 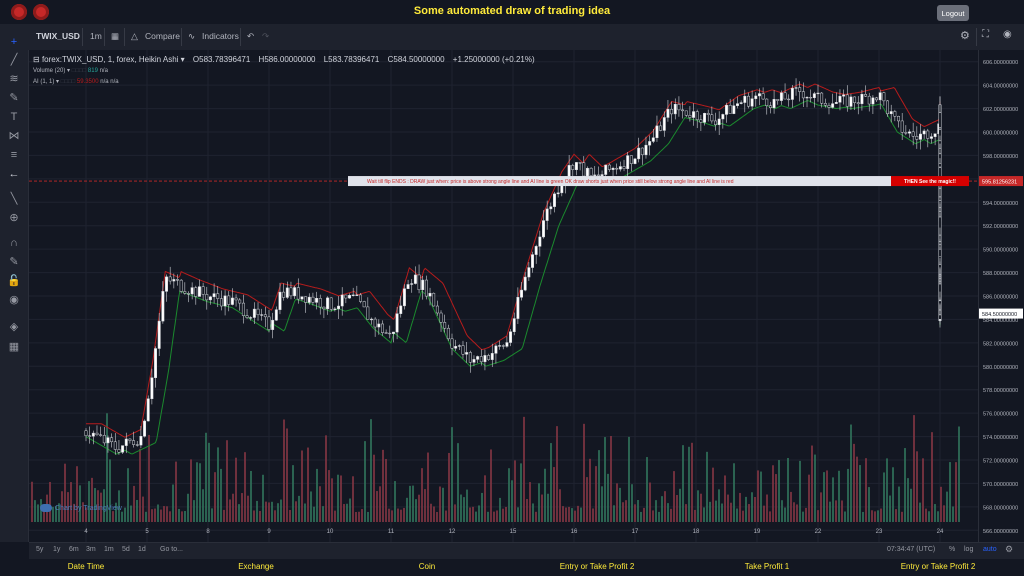 What do you see at coordinates (40, 549) in the screenshot?
I see `range-5y: 5y` at bounding box center [40, 549].